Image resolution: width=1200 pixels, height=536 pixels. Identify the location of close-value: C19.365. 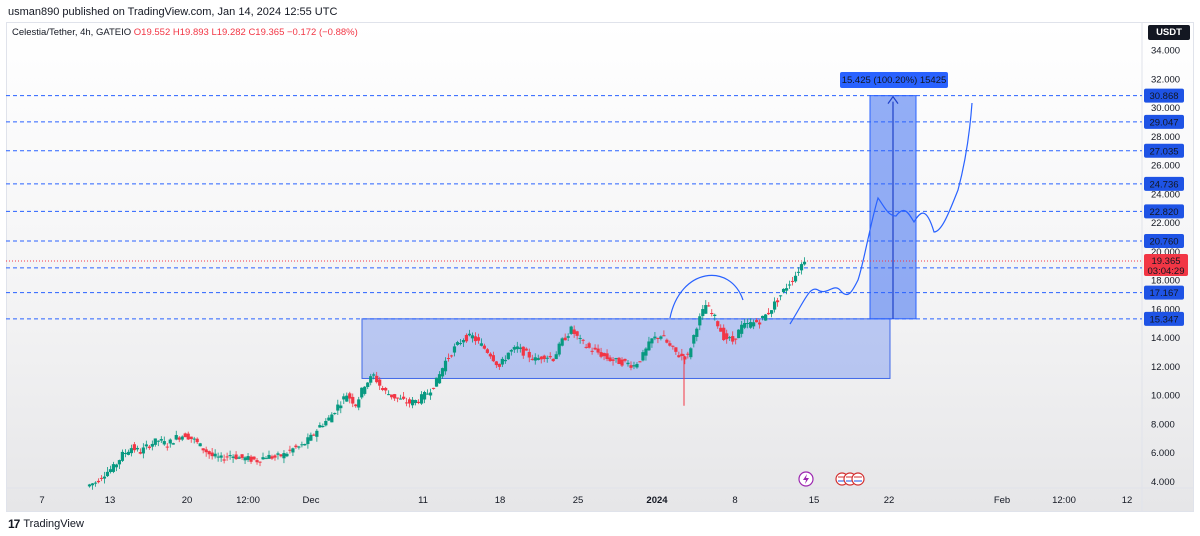
(266, 32).